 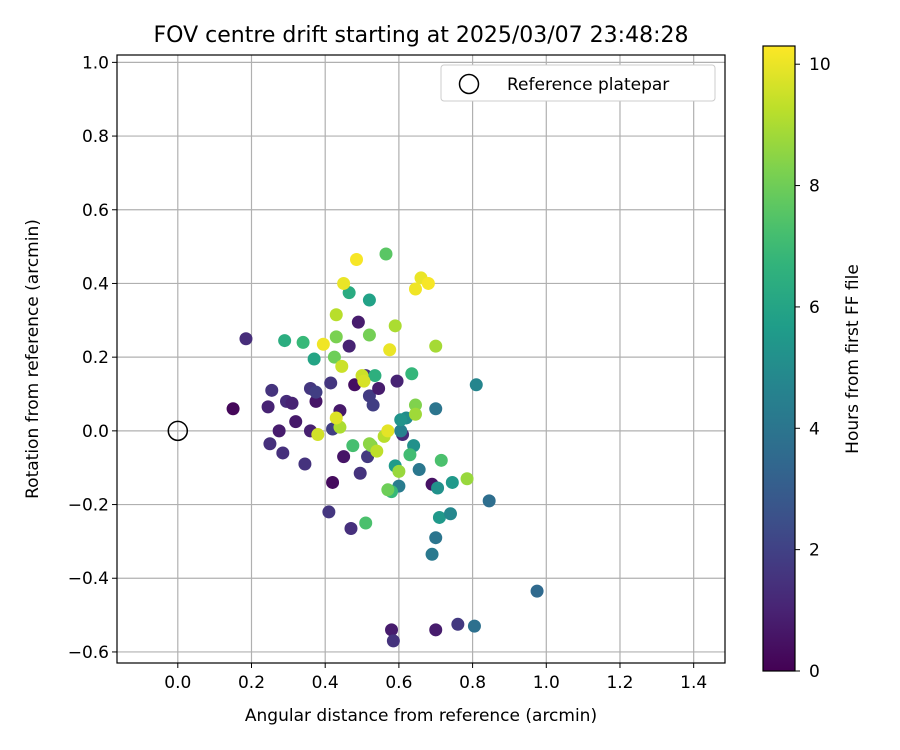 I want to click on reference-platepar-marker, so click(x=178, y=431).